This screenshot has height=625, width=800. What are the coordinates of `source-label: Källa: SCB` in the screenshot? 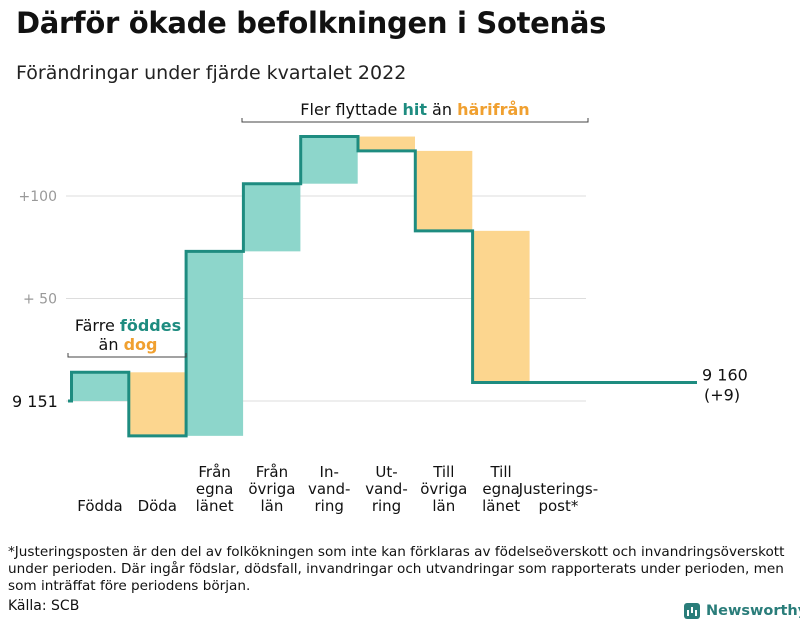 It's located at (44, 606).